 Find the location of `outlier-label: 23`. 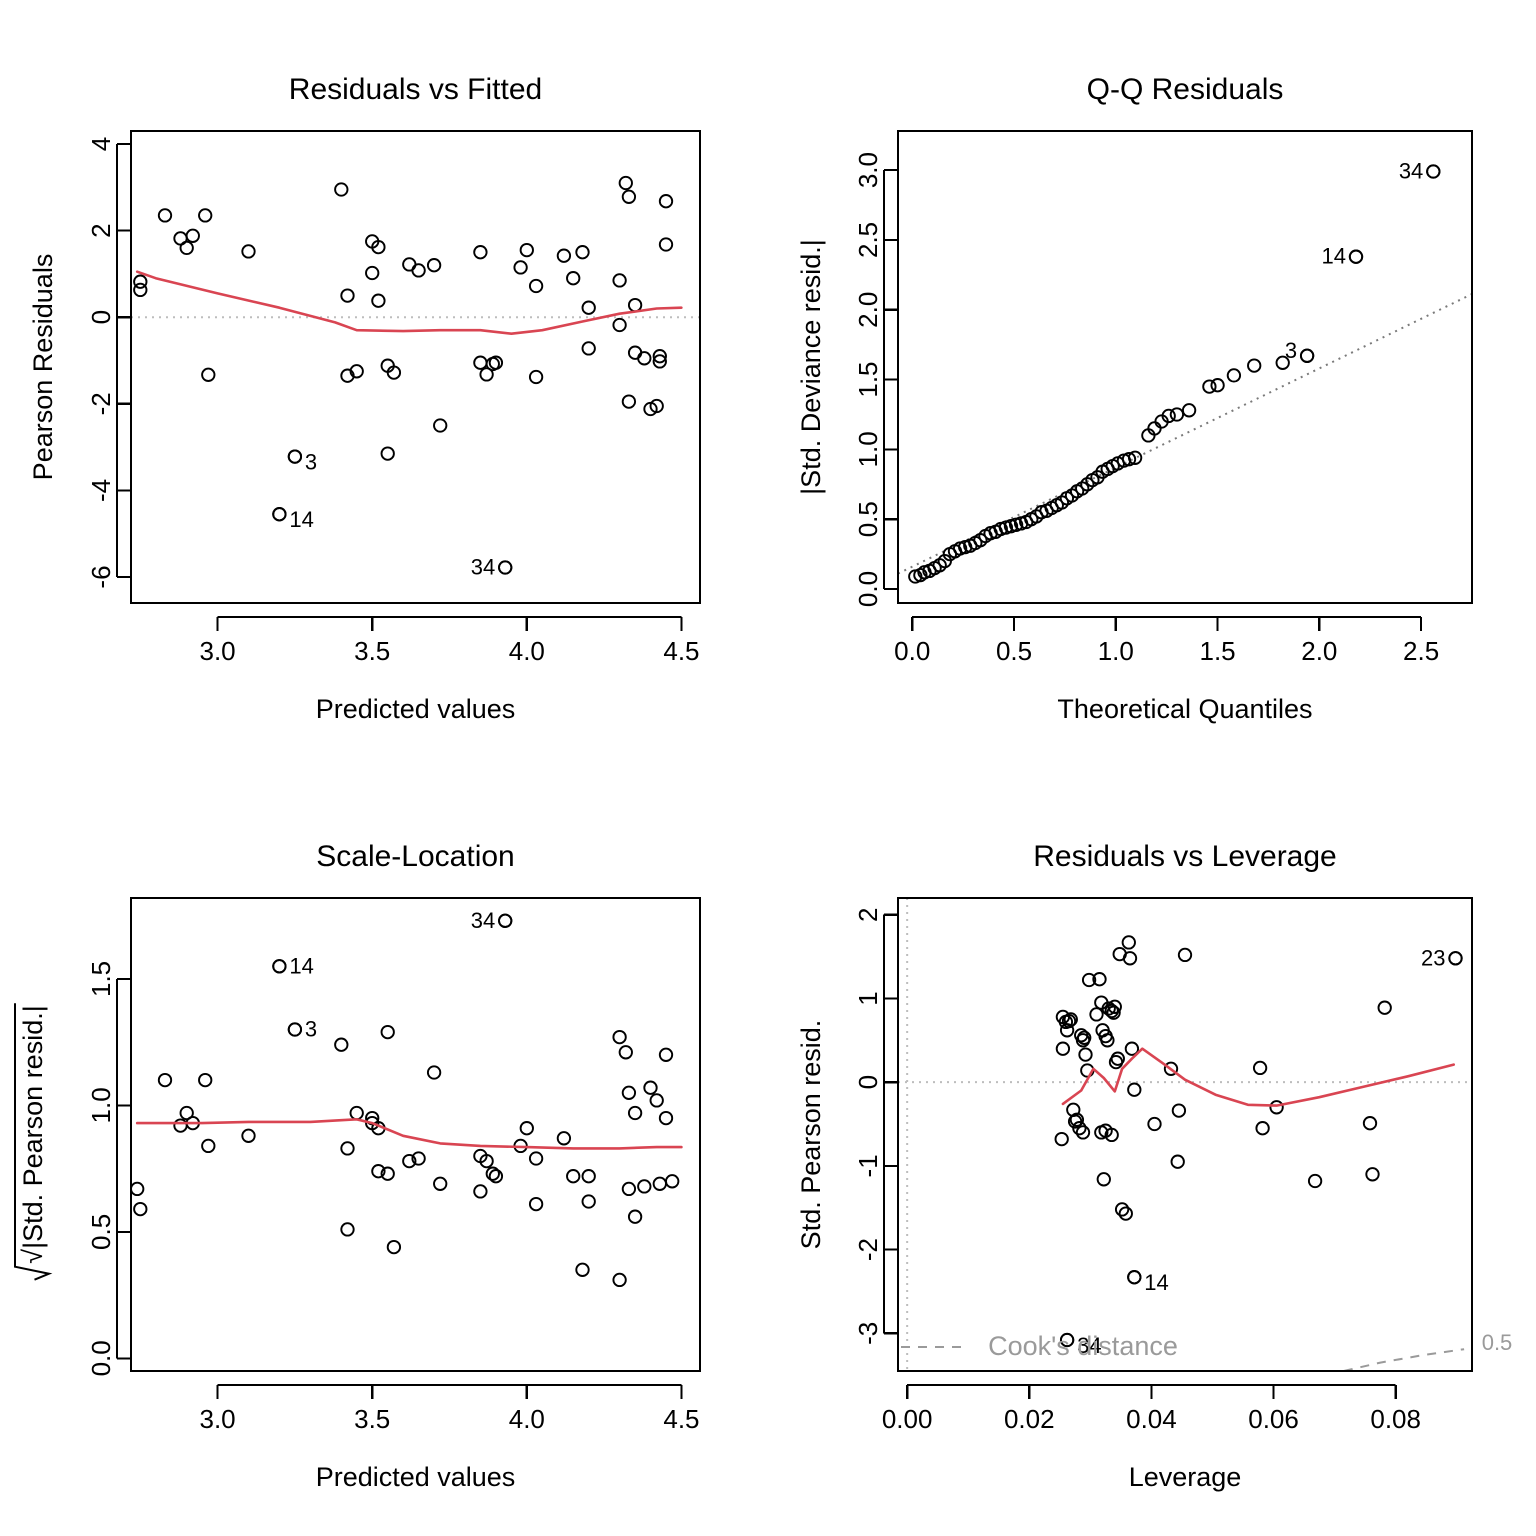

outlier-label: 23 is located at coordinates (1433, 957).